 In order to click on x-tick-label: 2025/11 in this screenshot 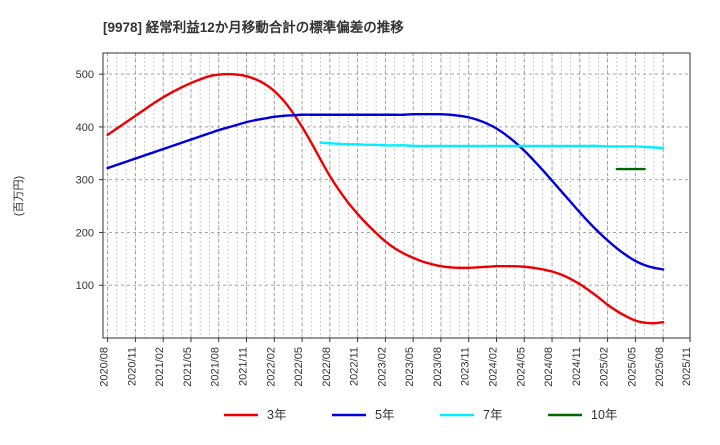, I will do `click(687, 366)`.